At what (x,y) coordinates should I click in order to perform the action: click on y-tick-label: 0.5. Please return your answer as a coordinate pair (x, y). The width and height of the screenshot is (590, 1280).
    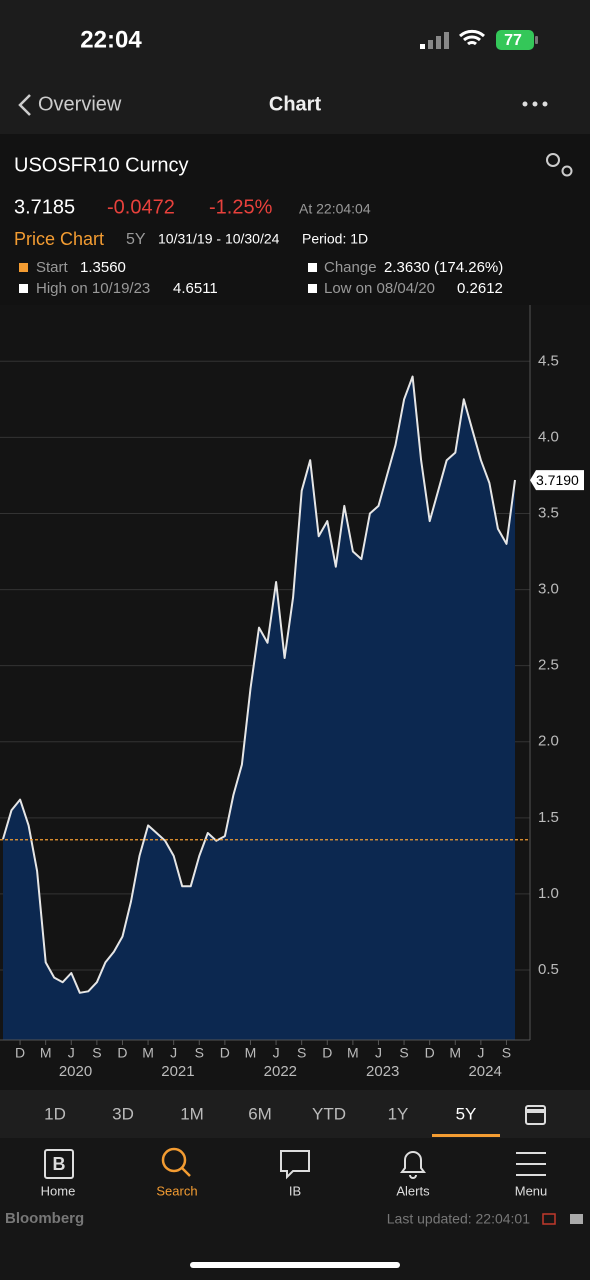
    Looking at the image, I should click on (548, 969).